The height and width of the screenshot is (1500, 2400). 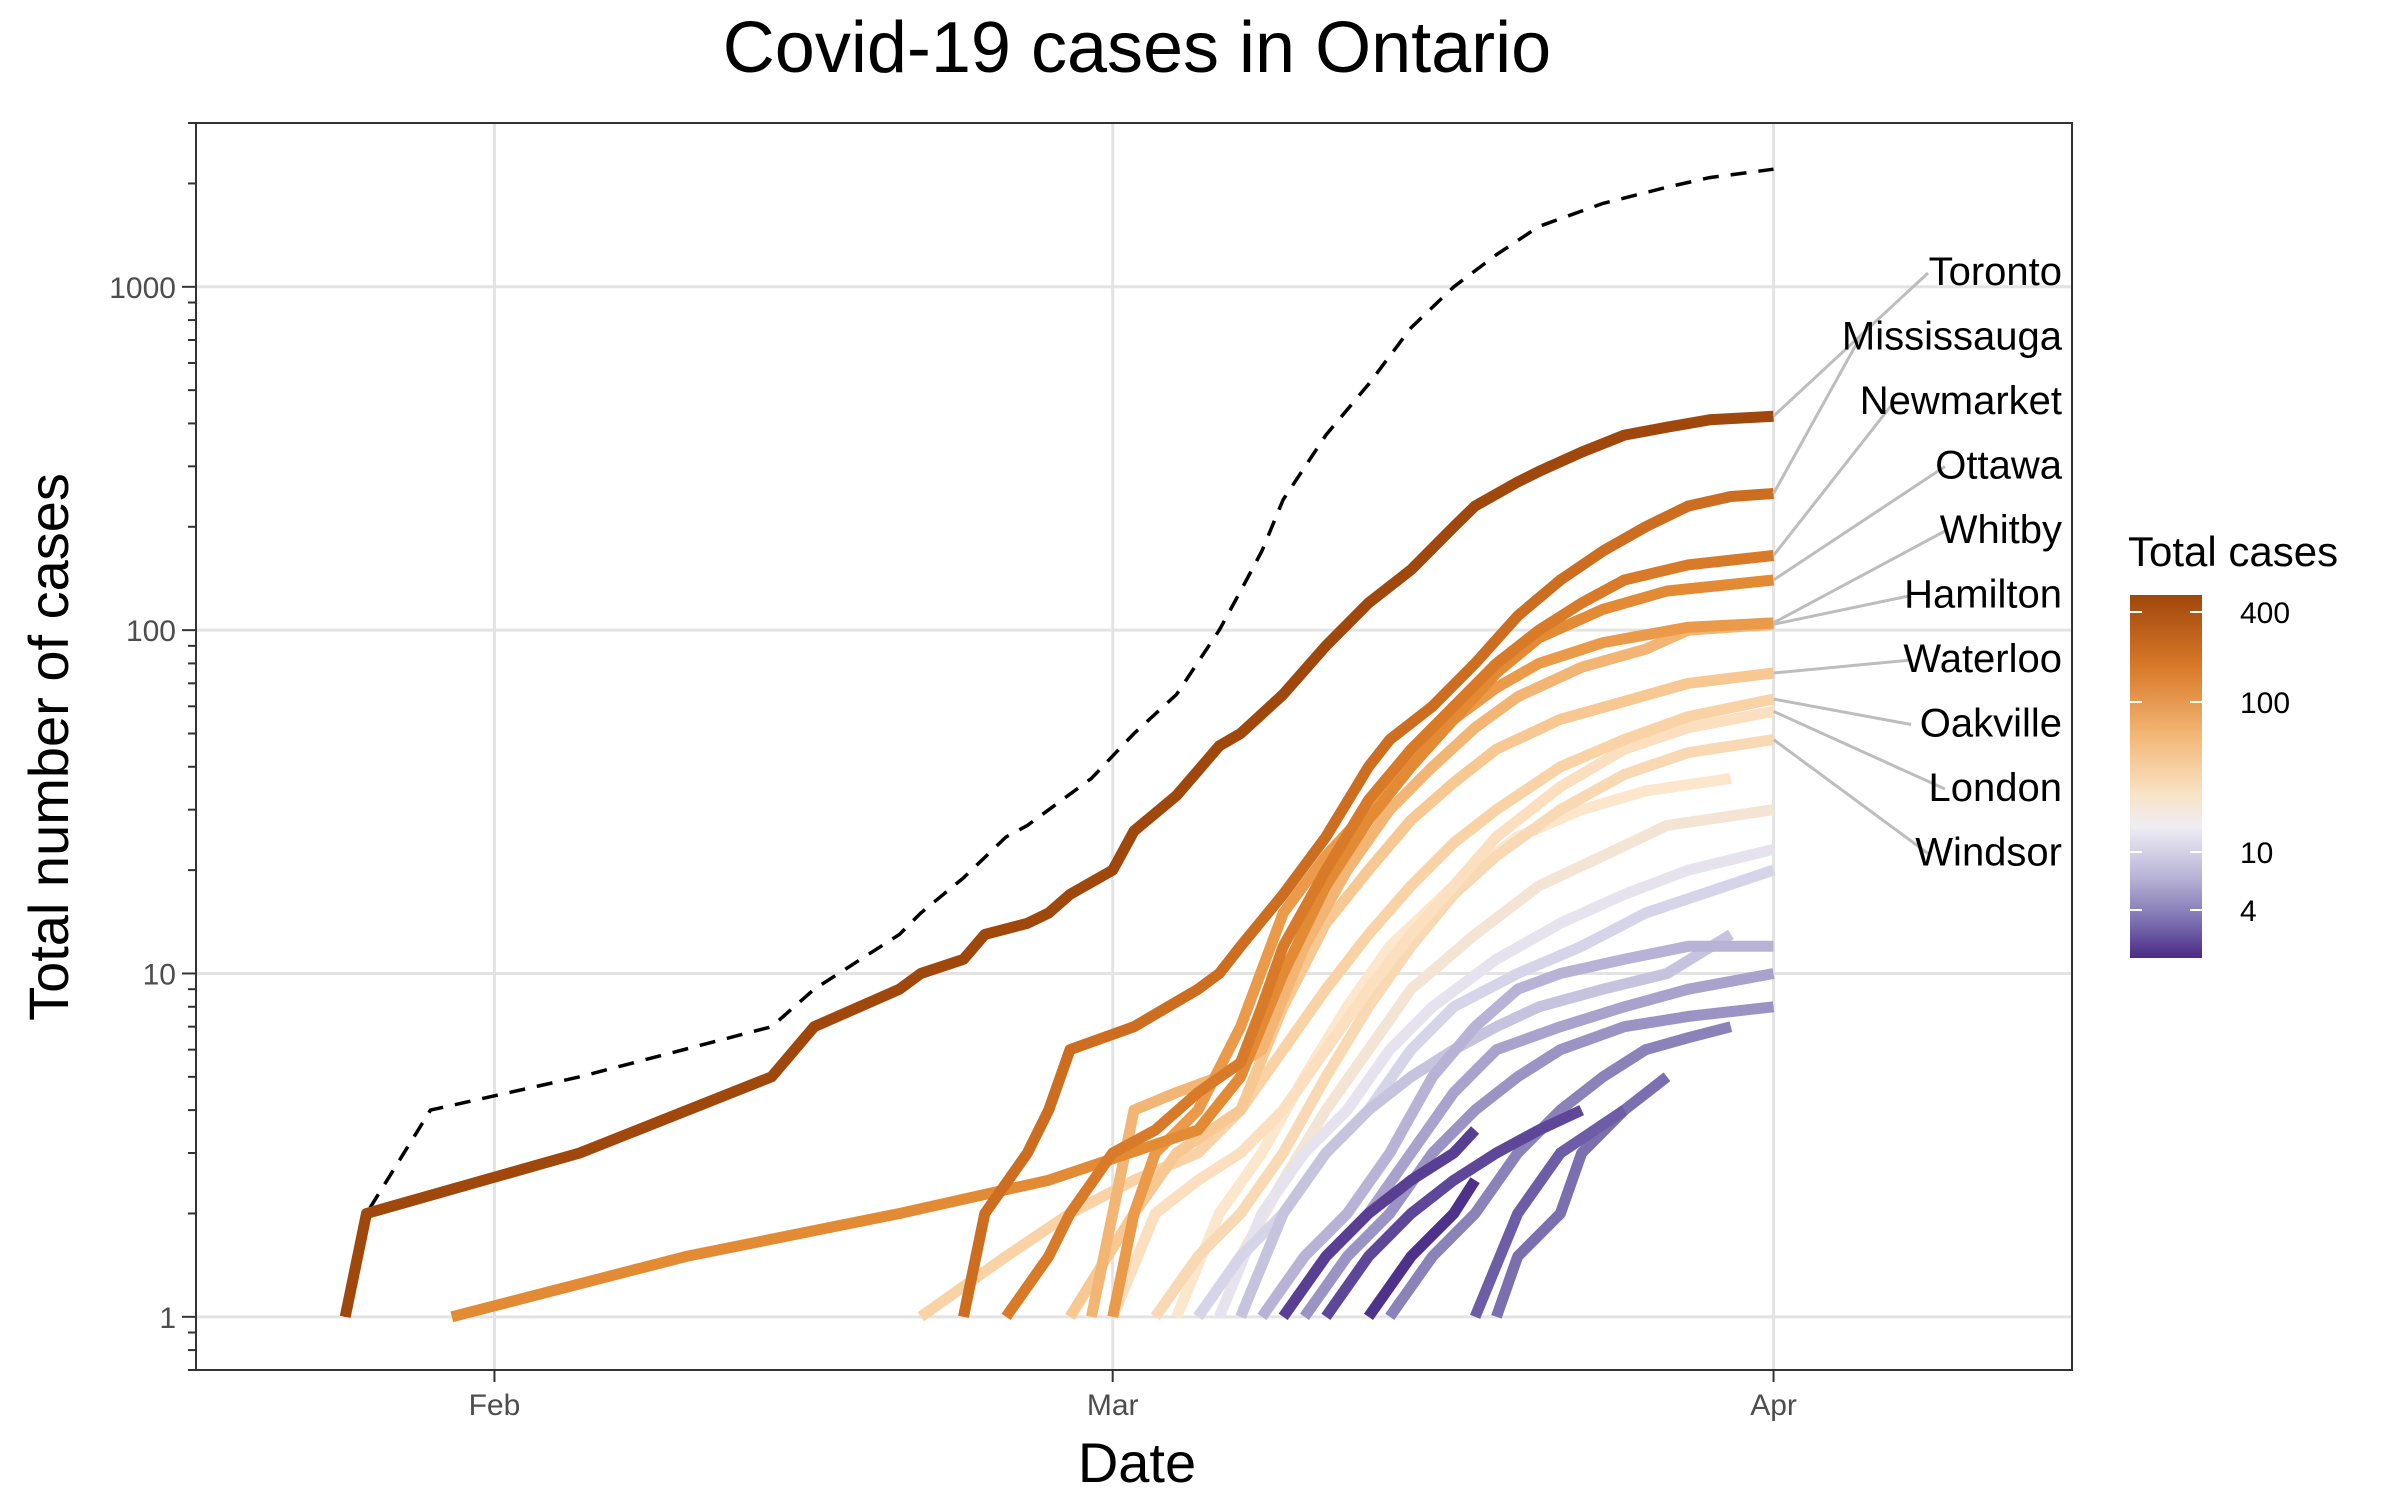 I want to click on legend-colorbar, so click(x=2166, y=776).